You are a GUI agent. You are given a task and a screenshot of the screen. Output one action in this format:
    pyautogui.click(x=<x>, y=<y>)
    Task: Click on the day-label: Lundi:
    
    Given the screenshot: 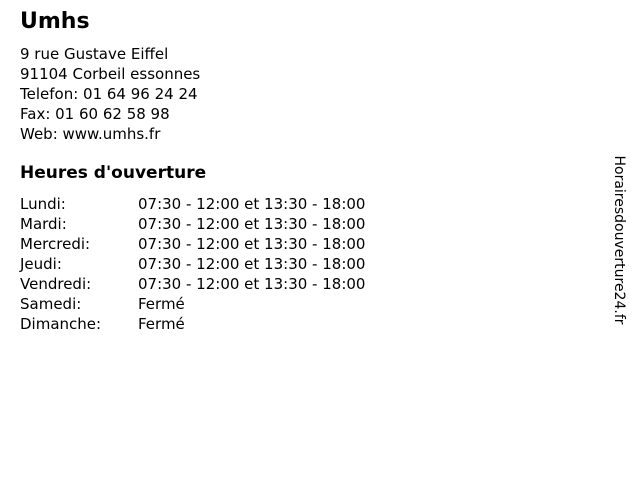 What is the action you would take?
    pyautogui.click(x=43, y=204)
    